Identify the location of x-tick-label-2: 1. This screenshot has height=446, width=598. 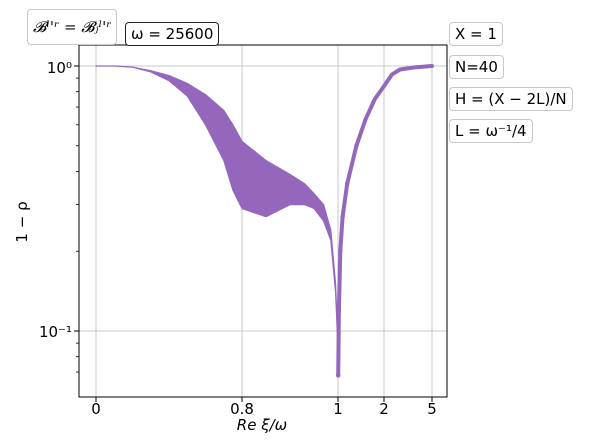
(338, 409).